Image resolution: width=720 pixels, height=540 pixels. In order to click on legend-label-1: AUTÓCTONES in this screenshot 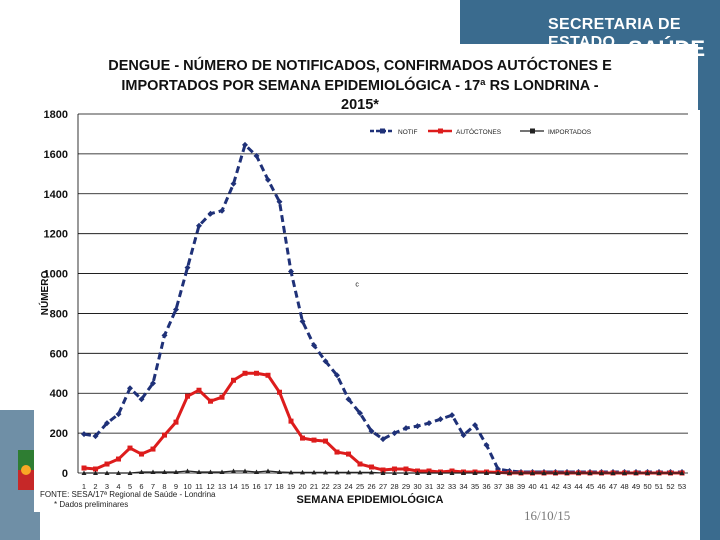, I will do `click(479, 131)`.